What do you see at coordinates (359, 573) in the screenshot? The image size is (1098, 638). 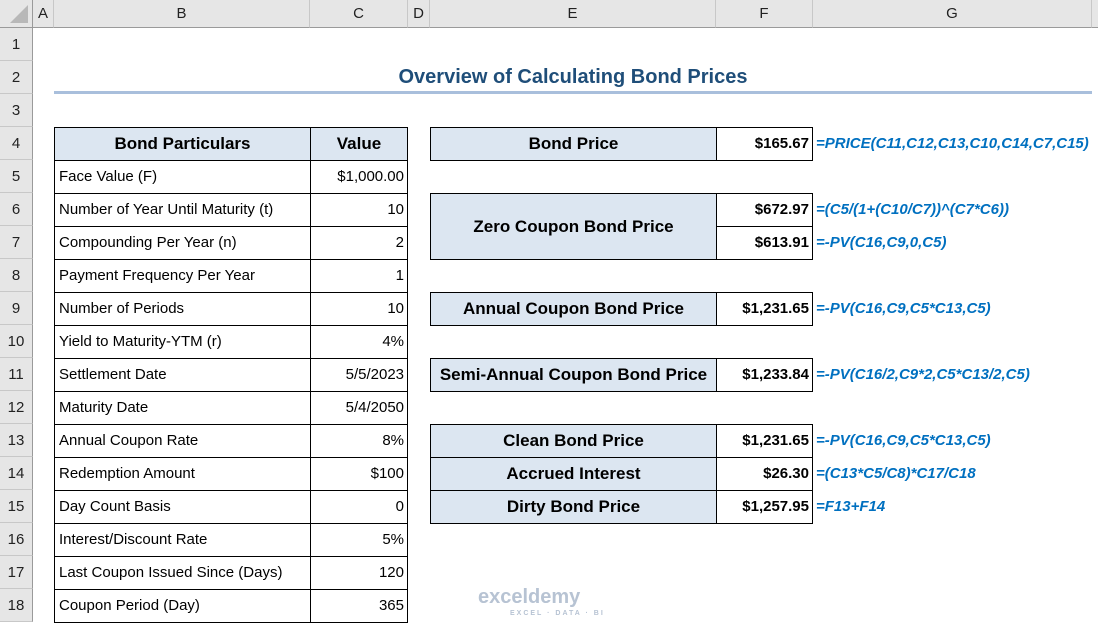 I see `value-cell: 120` at bounding box center [359, 573].